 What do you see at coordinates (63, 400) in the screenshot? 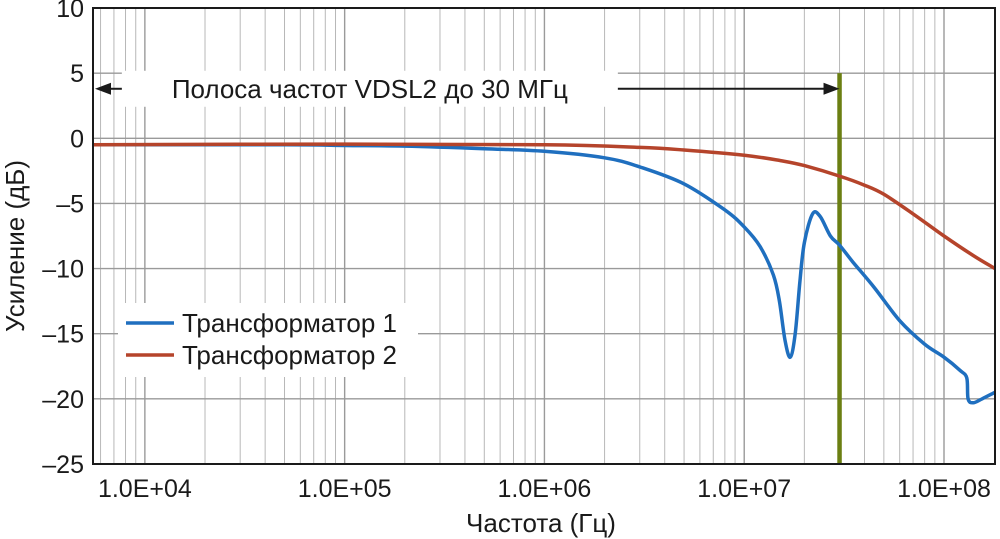
I see `y-tick-label: –20` at bounding box center [63, 400].